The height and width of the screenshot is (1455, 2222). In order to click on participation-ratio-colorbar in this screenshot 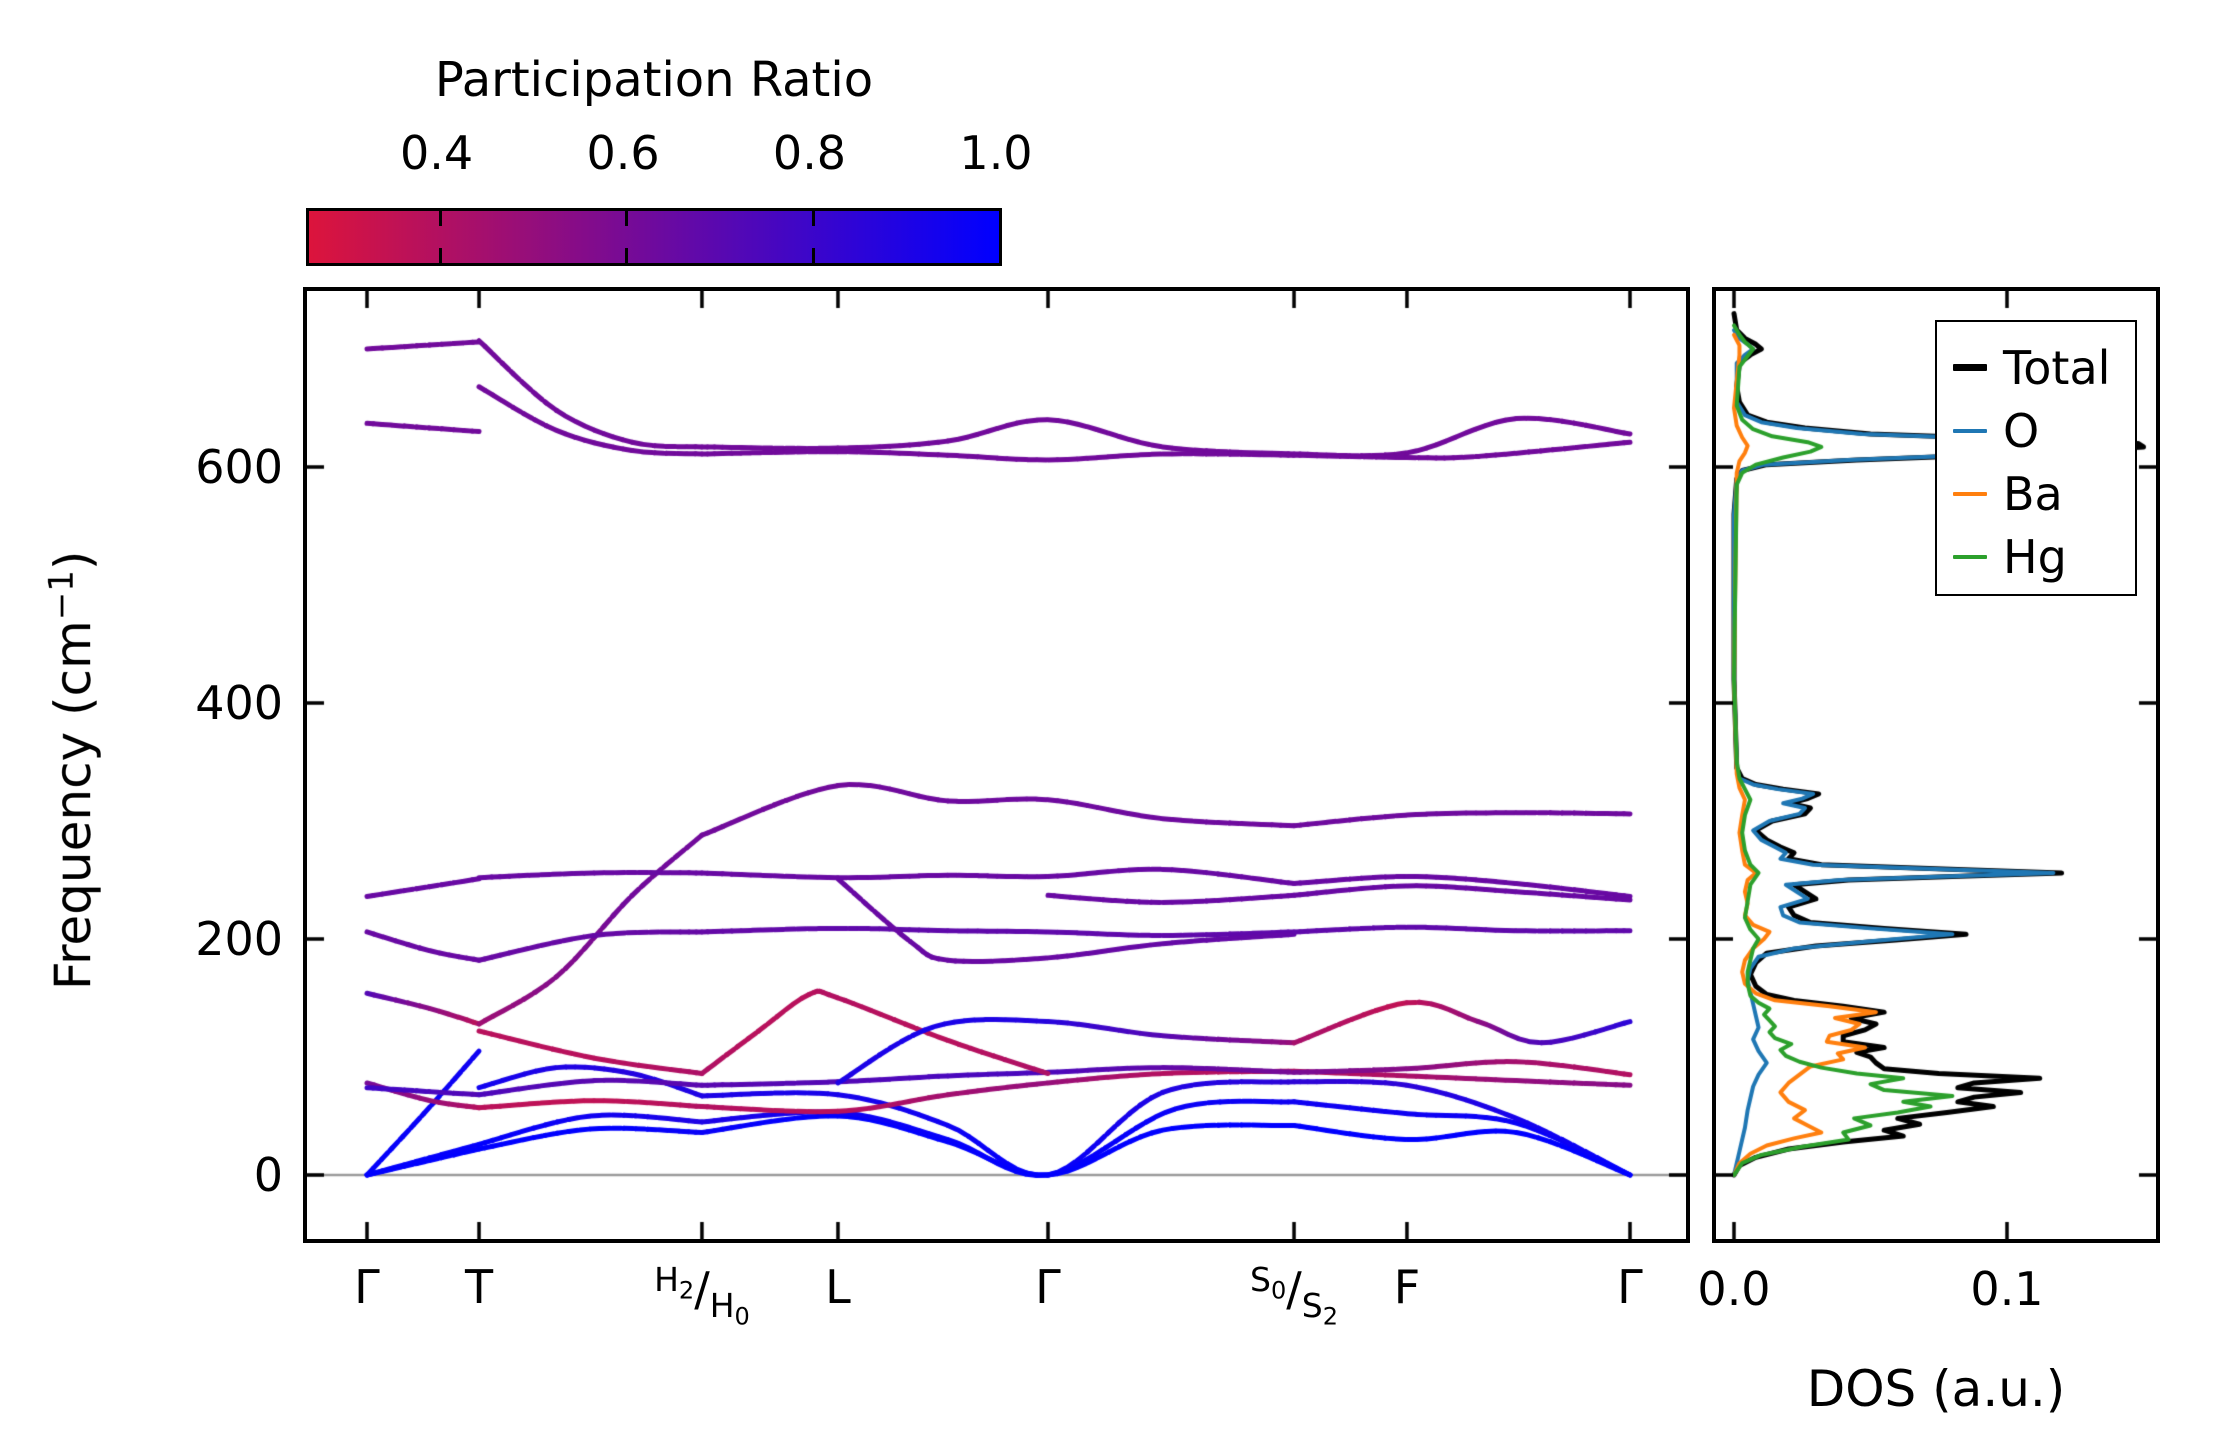, I will do `click(654, 237)`.